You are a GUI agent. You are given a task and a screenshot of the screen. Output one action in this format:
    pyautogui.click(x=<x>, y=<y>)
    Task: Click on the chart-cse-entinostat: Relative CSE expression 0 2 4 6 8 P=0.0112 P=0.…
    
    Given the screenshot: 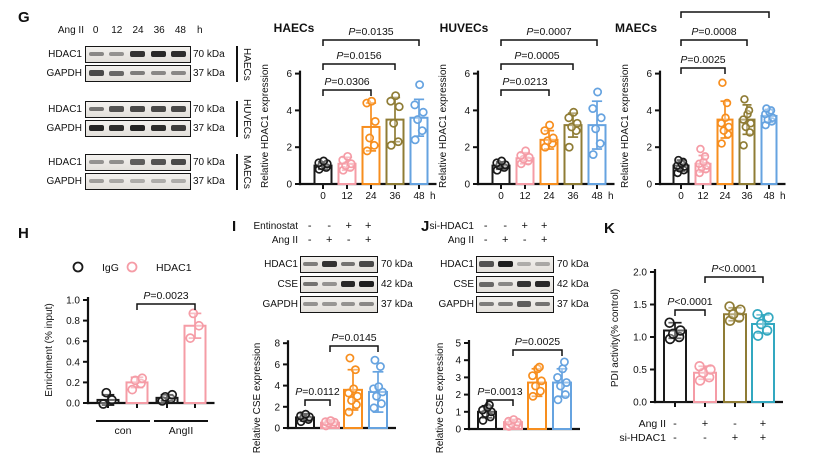 What is the action you would take?
    pyautogui.click(x=324, y=392)
    